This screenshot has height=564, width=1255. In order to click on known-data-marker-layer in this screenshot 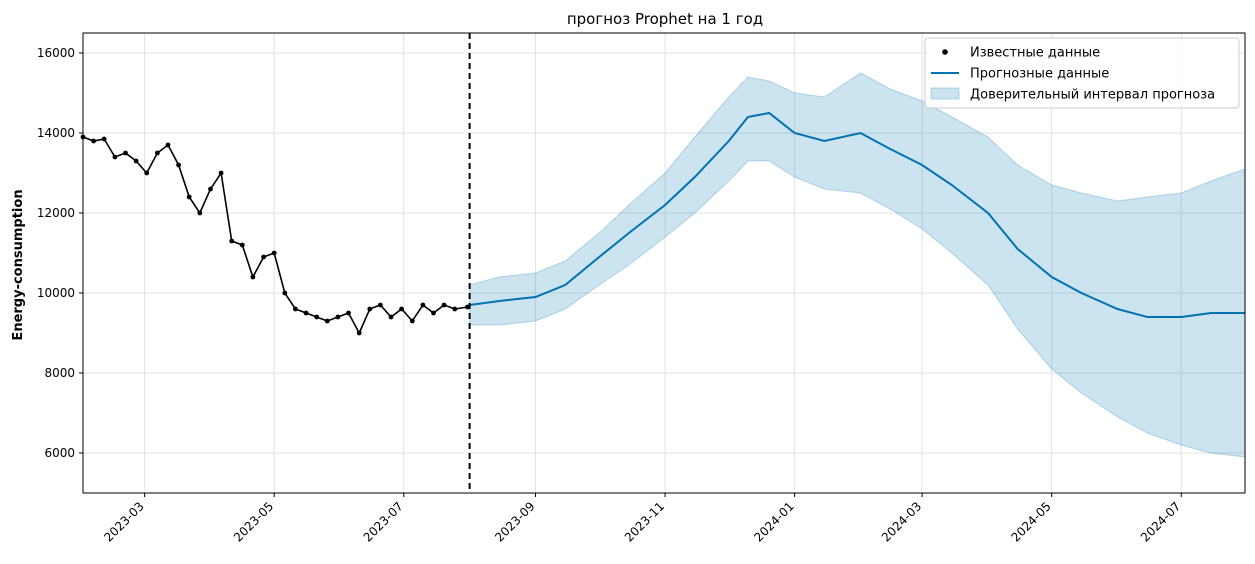, I will do `click(275, 235)`.